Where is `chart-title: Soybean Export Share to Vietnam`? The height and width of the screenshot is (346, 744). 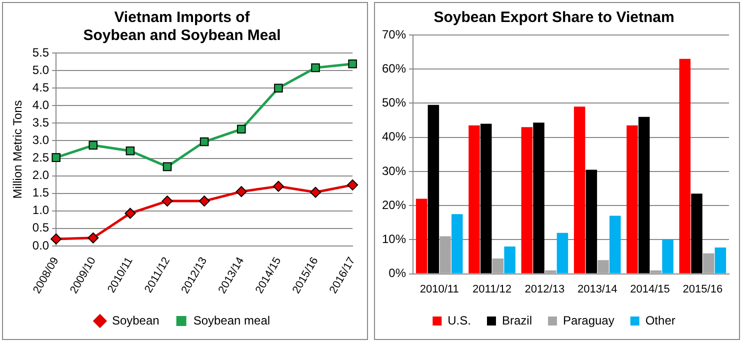
chart-title: Soybean Export Share to Vietnam is located at coordinates (554, 17).